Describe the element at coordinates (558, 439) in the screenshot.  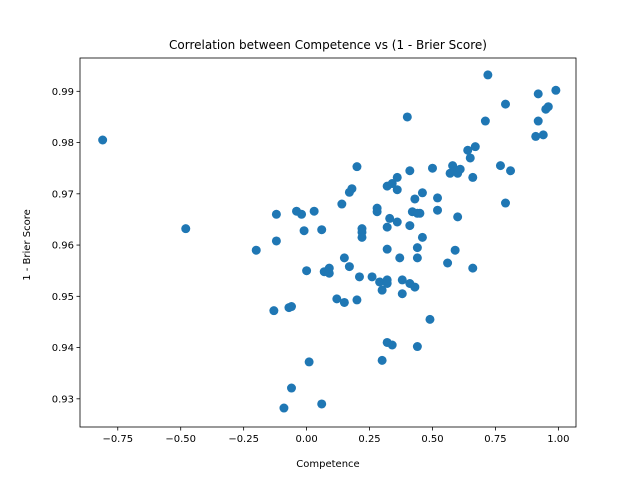
I see `x-tick-label: 1.00` at that location.